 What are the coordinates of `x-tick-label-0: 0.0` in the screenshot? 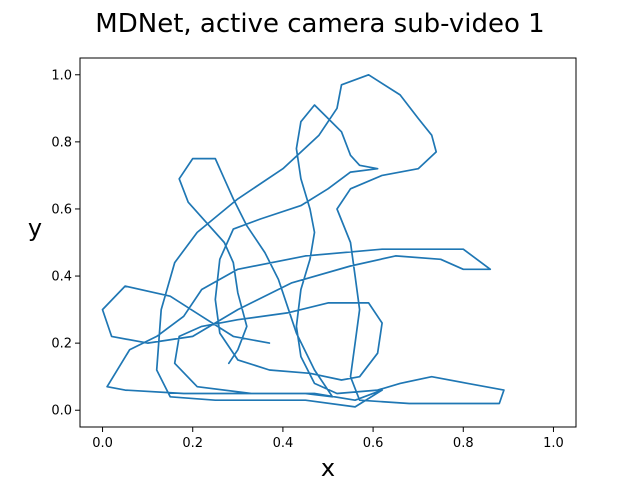 It's located at (102, 443).